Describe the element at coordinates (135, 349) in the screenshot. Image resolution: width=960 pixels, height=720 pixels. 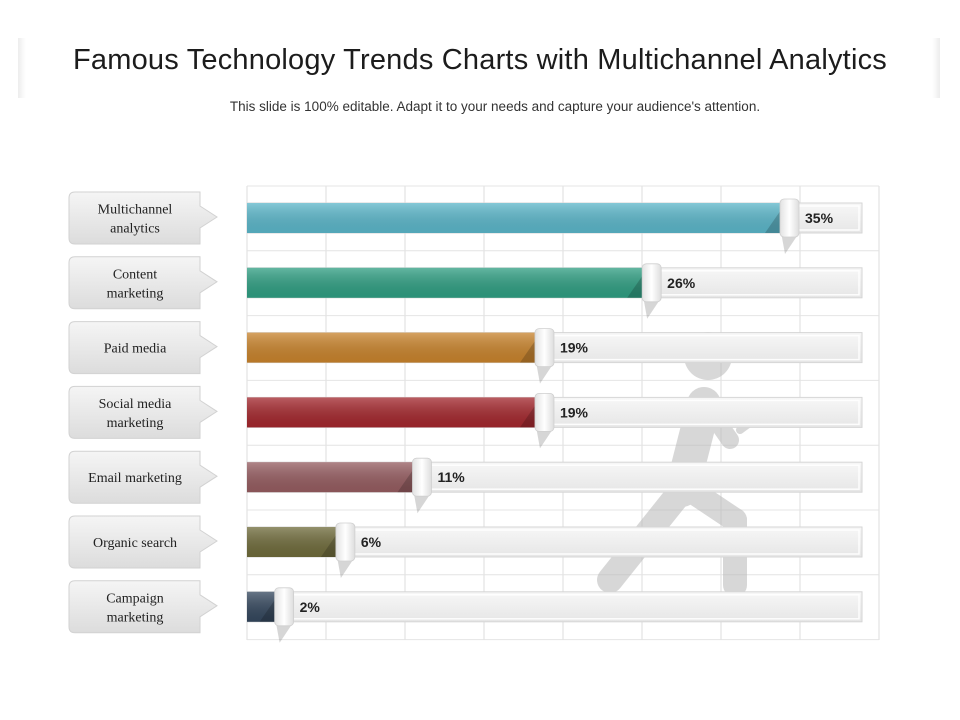
I see `category-label: Paid media` at that location.